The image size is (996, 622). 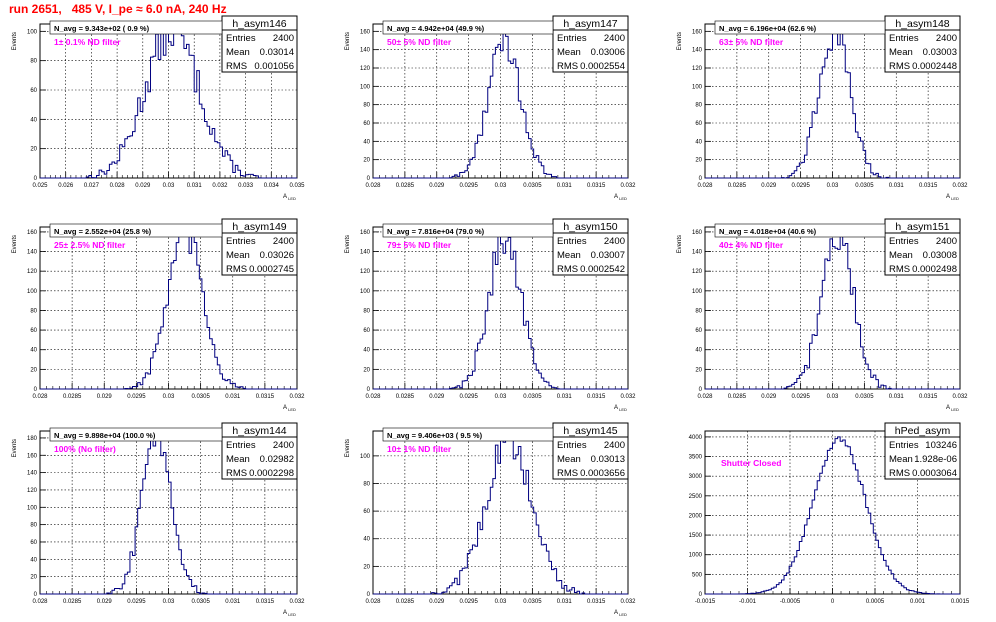 I want to click on filter-annotation: 1± 0.1% ND filter, so click(x=87, y=42).